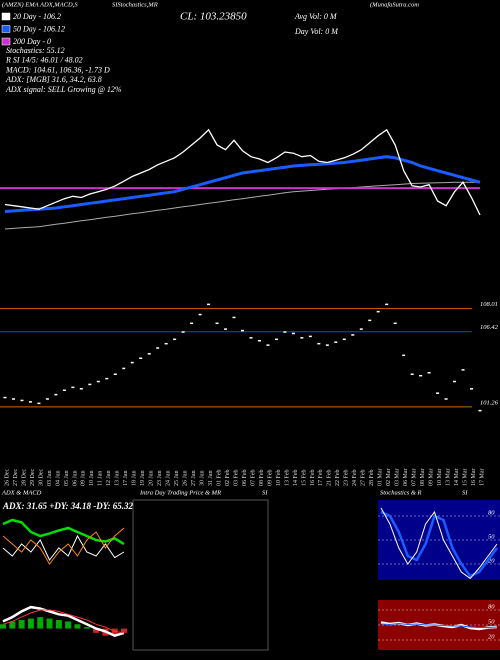  Describe the element at coordinates (474, 478) in the screenshot. I see `date-label: 16 Mar` at that location.